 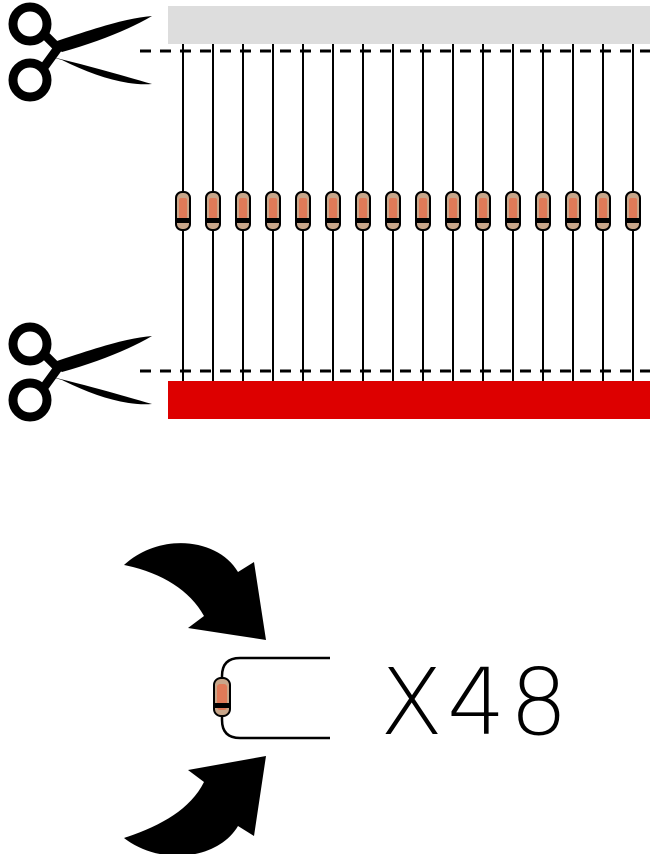 I want to click on bottom-tape-strip, so click(x=409, y=400).